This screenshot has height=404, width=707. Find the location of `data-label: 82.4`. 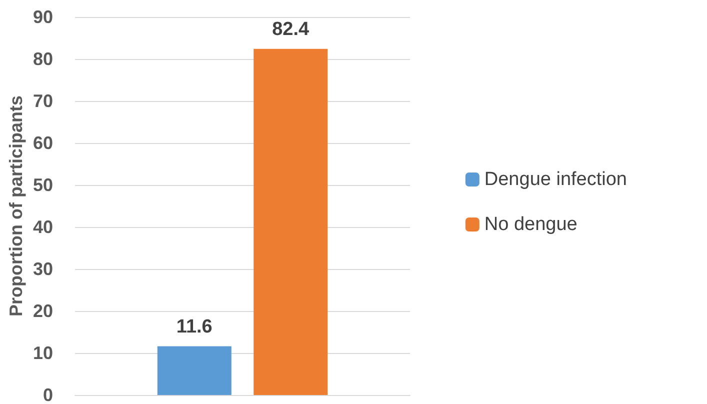

data-label: 82.4 is located at coordinates (291, 29).